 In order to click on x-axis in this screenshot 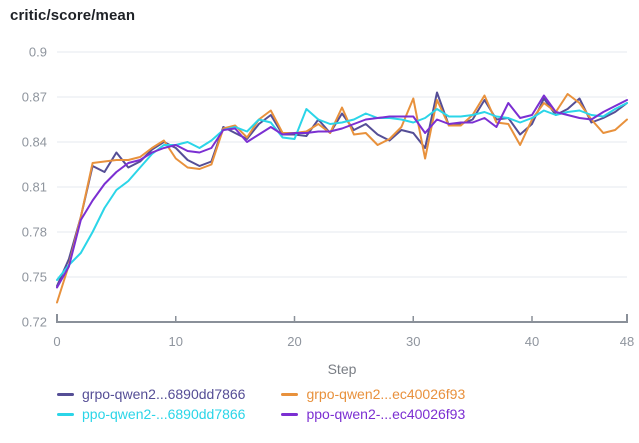, I will do `click(342, 318)`.